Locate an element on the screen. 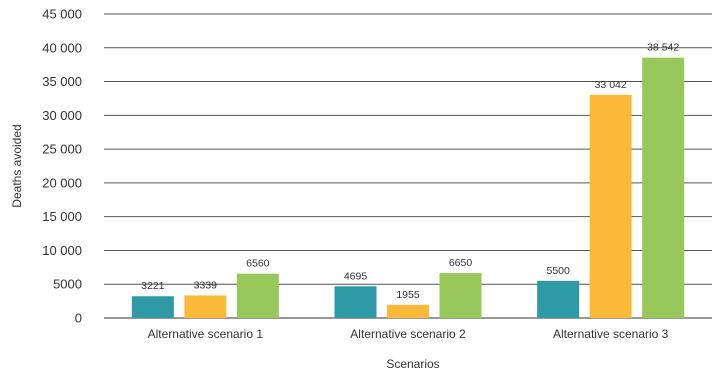  y-tick-label: 30 000 is located at coordinates (62, 115).